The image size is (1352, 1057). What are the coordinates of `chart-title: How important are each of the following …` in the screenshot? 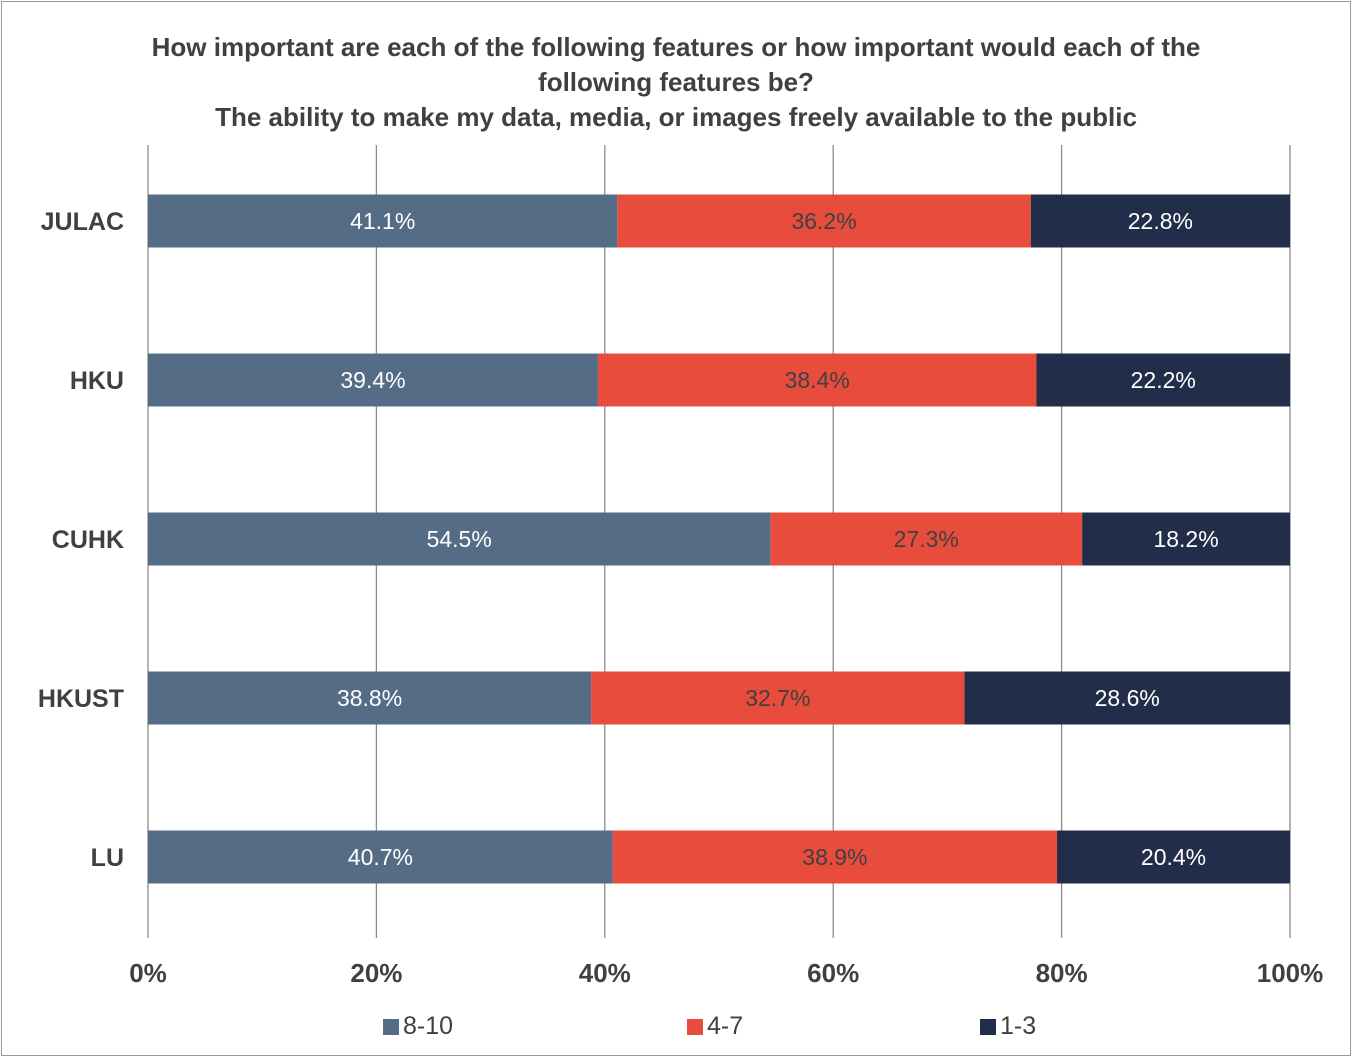 It's located at (676, 82).